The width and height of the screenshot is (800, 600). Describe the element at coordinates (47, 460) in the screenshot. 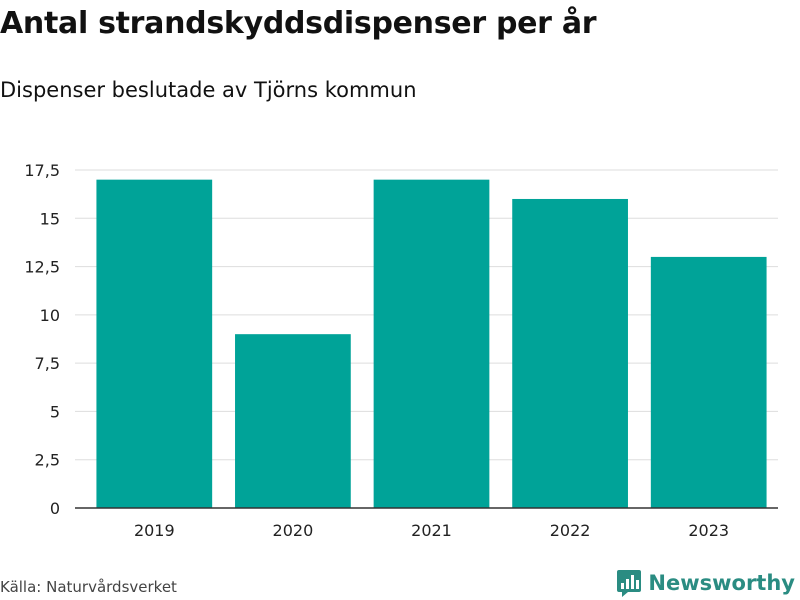

I see `y-tick-label: 2,5` at that location.